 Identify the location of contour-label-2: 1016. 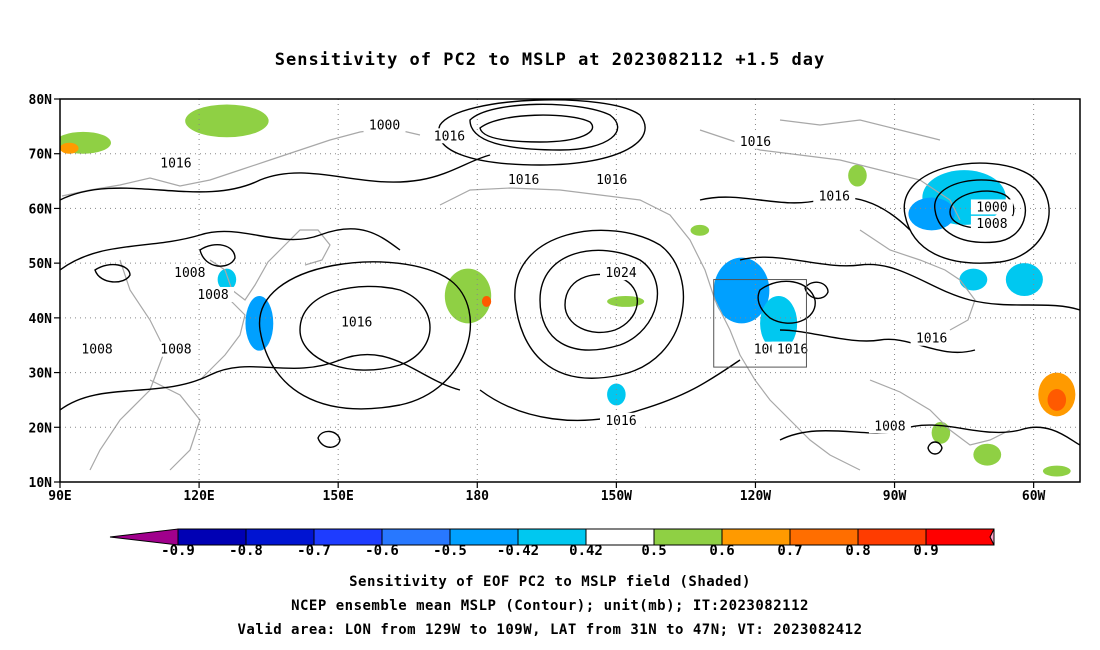
(175, 164).